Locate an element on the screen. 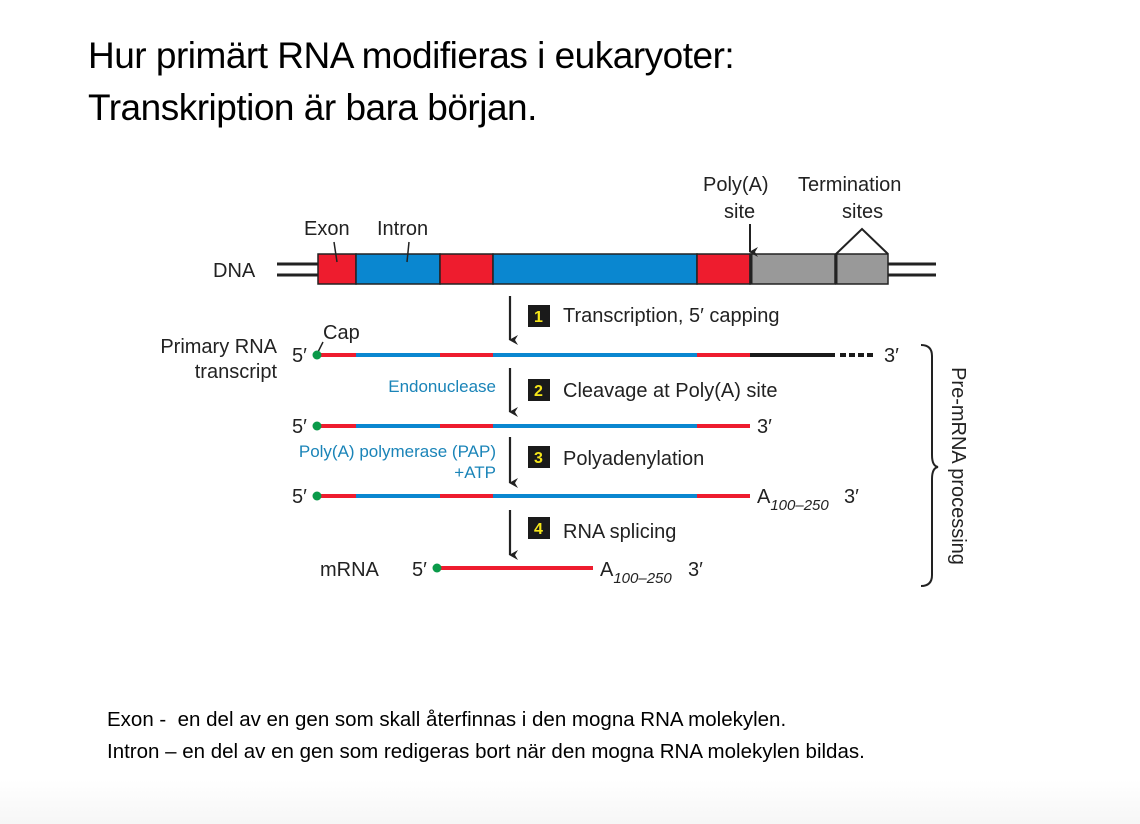 This screenshot has width=1140, height=824. step-3: 3 Polyadenylation is located at coordinates (616, 458).